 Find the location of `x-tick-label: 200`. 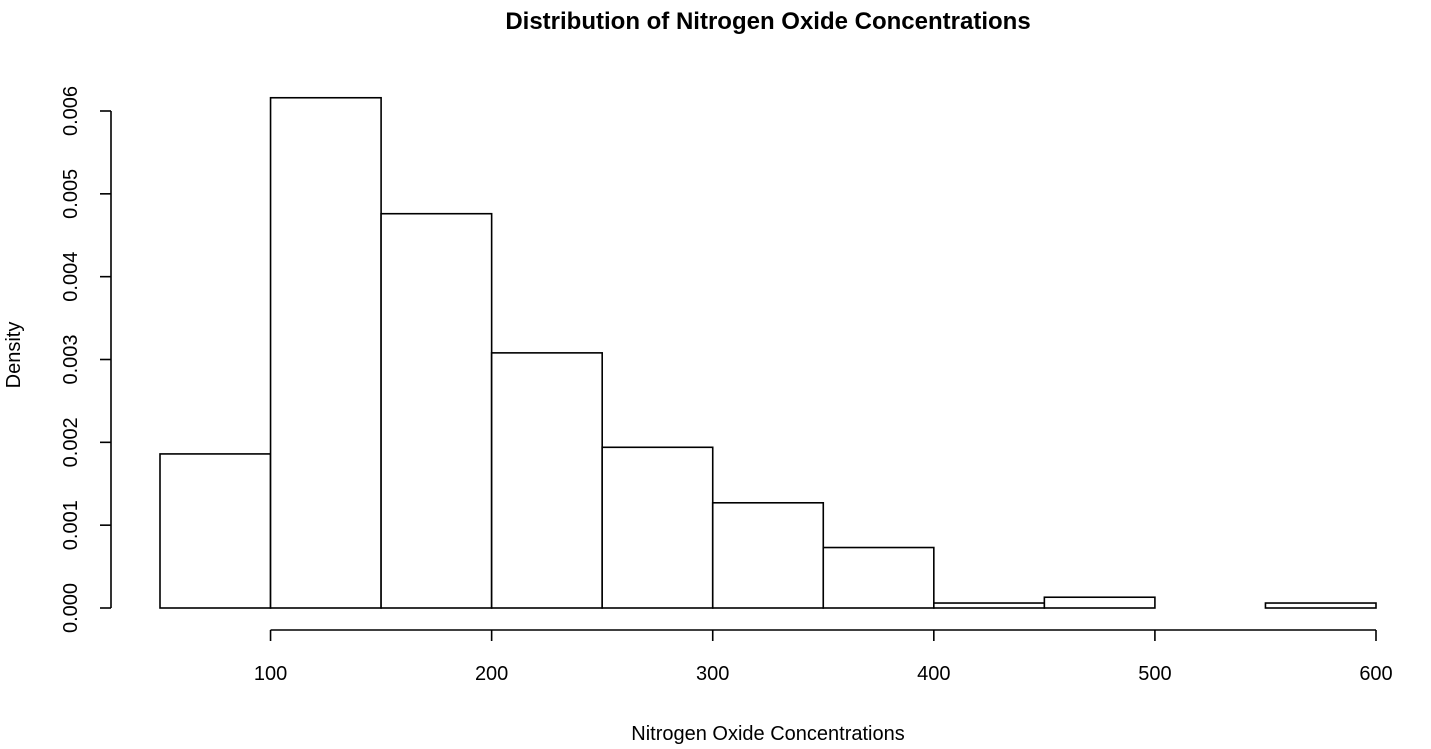

x-tick-label: 200 is located at coordinates (491, 674).